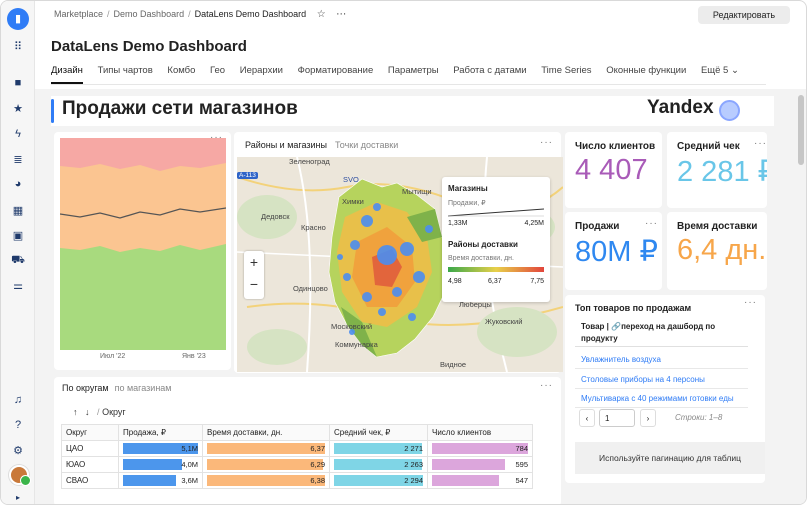  Describe the element at coordinates (17, 497) in the screenshot. I see `expand-rail-icon: ▸` at that location.